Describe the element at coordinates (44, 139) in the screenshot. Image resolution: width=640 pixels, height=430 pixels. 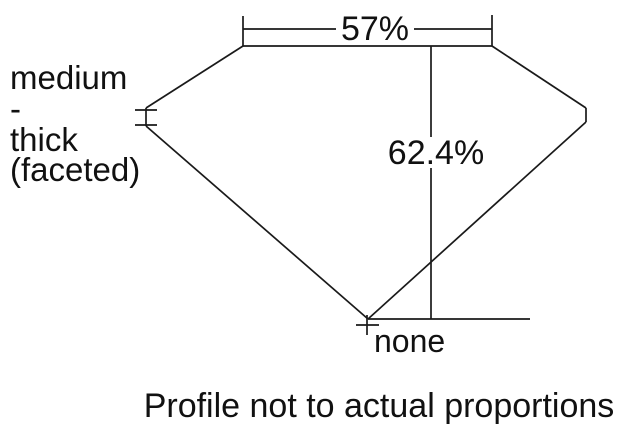
I see `girdle-label-line-3: thick` at that location.